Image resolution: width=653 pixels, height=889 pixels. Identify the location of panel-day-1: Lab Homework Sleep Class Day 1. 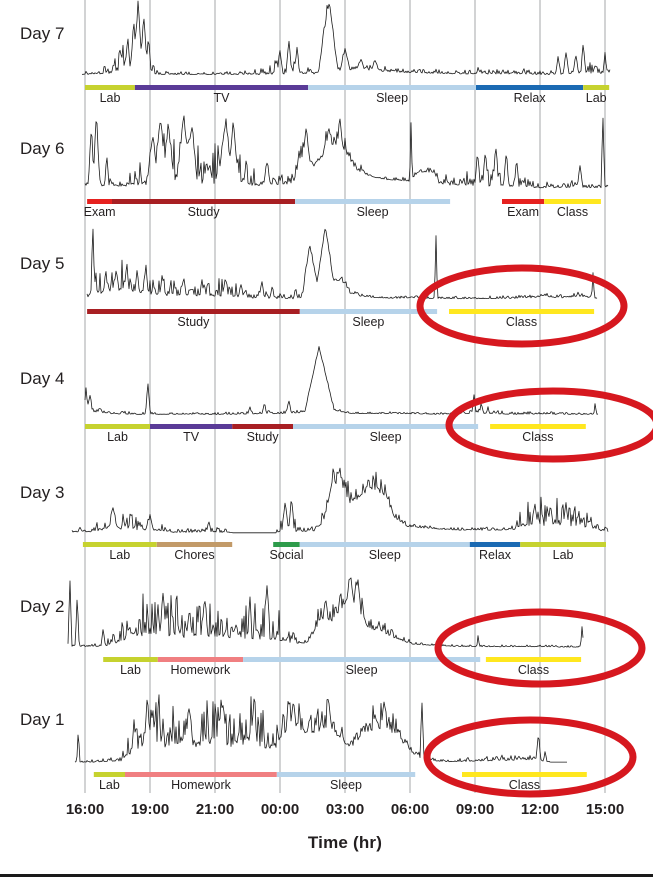
(303, 743).